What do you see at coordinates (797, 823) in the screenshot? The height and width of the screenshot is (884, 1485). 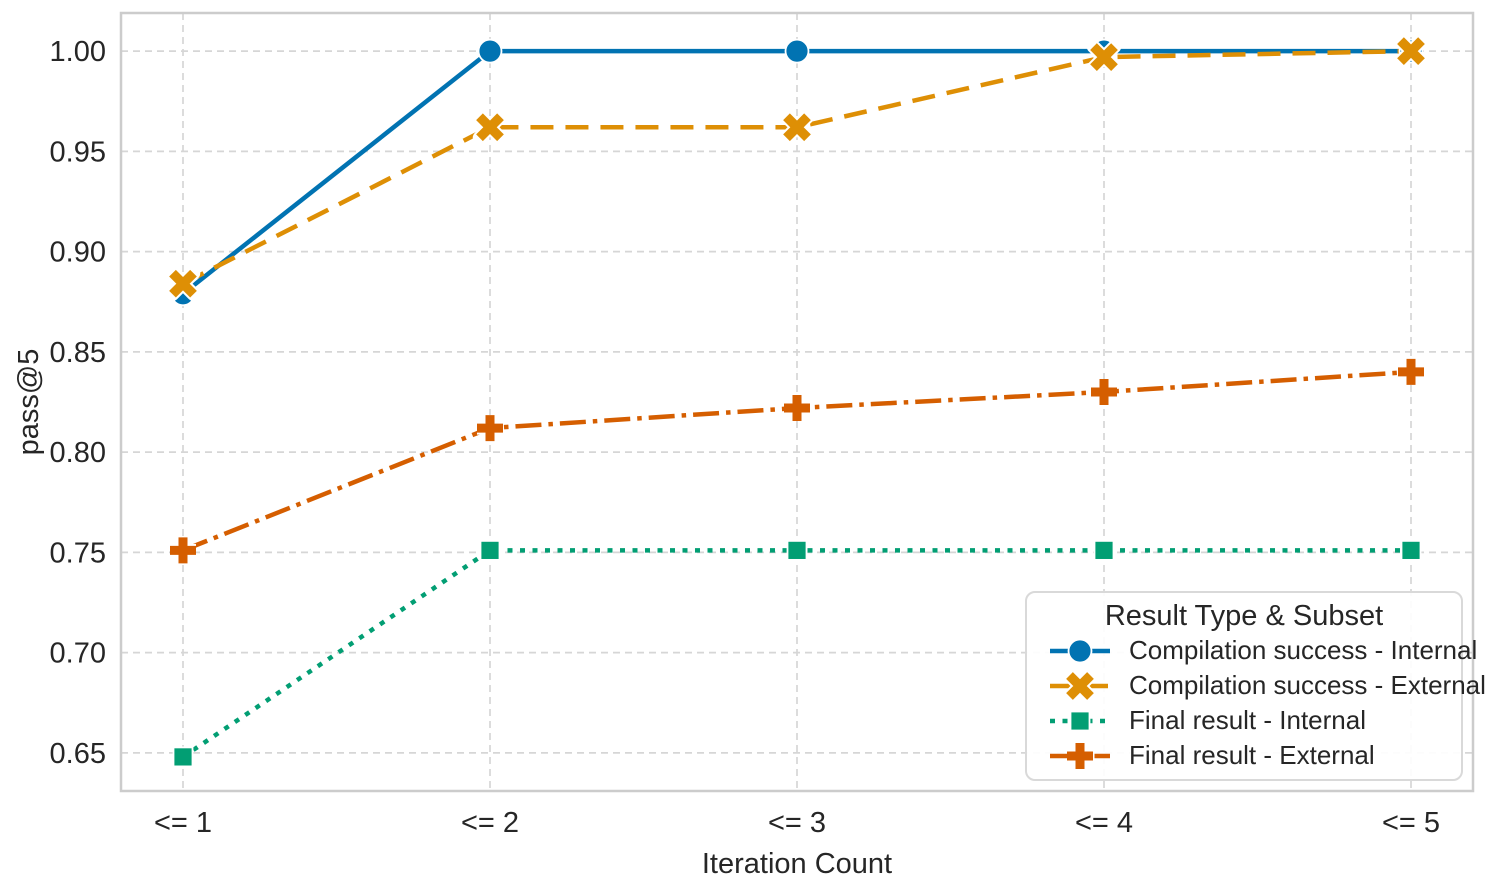 I see `x-tick-label: <= 3` at bounding box center [797, 823].